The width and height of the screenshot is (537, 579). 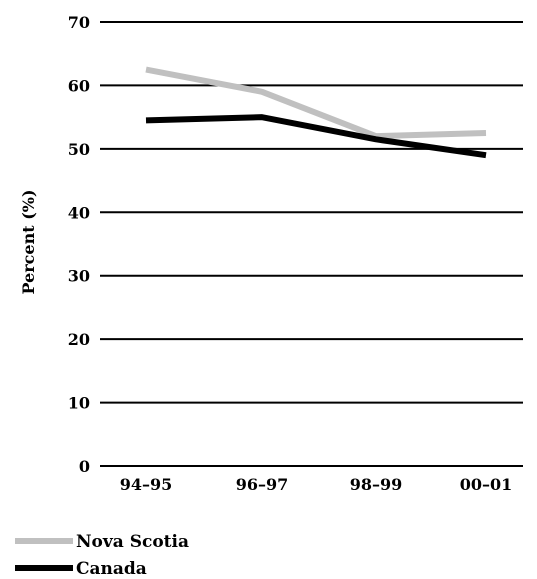 I want to click on x-tick-label: 00–01, so click(x=486, y=484).